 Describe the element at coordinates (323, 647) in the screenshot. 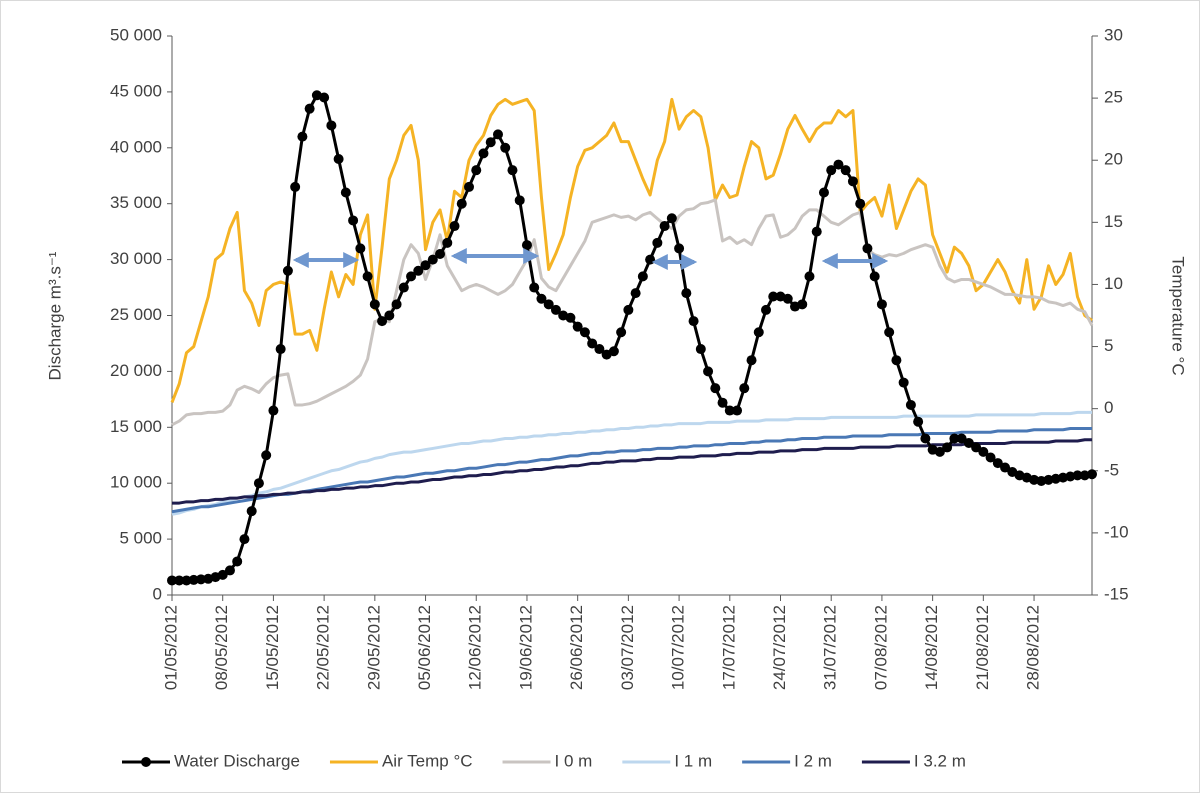

I see `x-tick-label: 22/05/2012` at that location.